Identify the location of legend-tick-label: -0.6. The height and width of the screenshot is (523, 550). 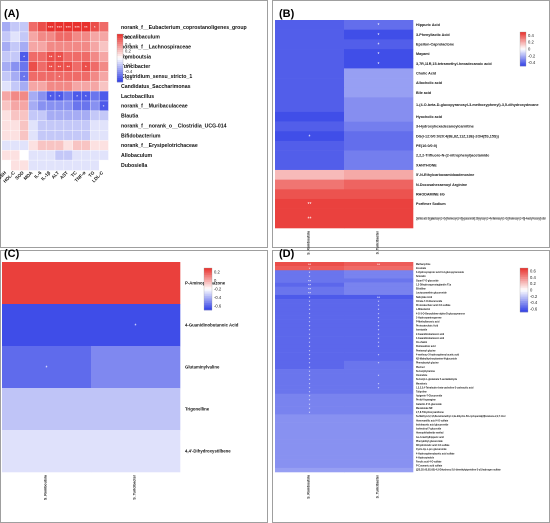
(534, 308).